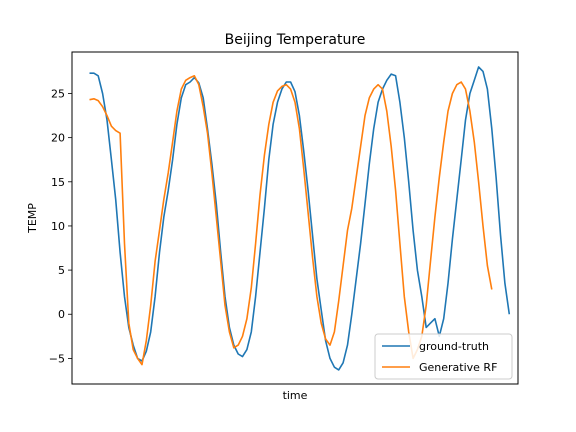 The height and width of the screenshot is (432, 576). I want to click on y-tick-label: 25, so click(58, 94).